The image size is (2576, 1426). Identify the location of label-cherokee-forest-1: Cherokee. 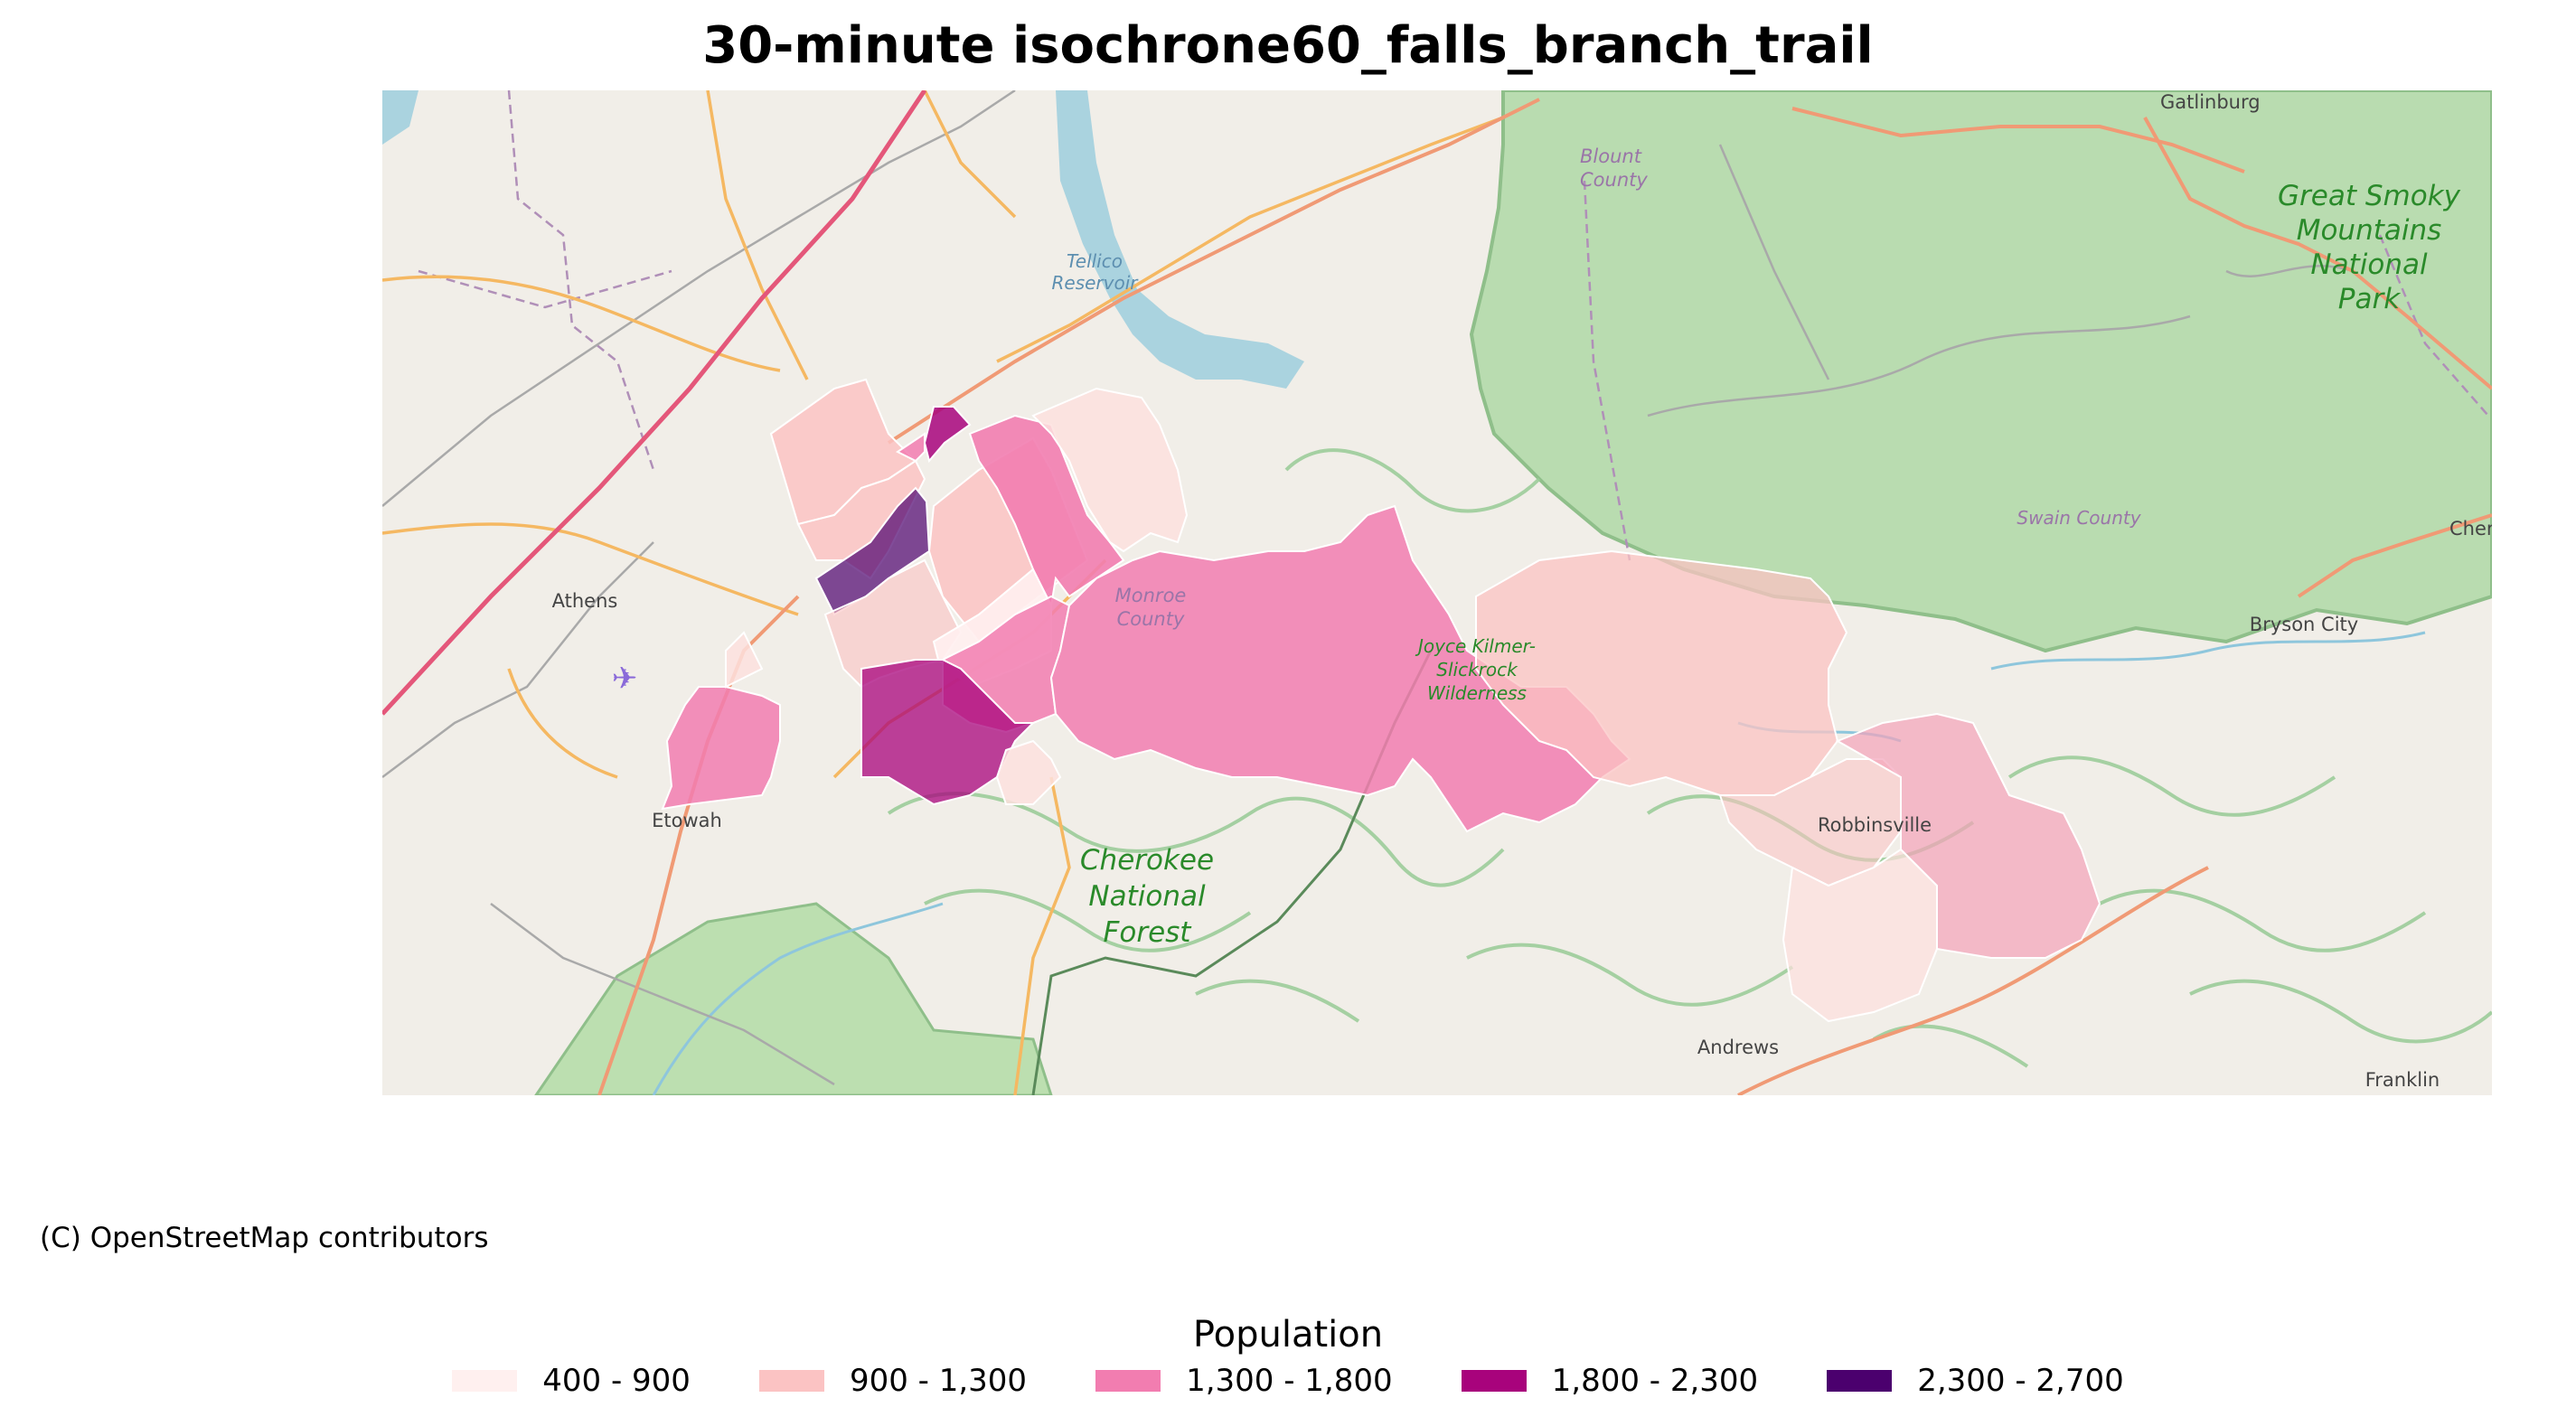
(1147, 861).